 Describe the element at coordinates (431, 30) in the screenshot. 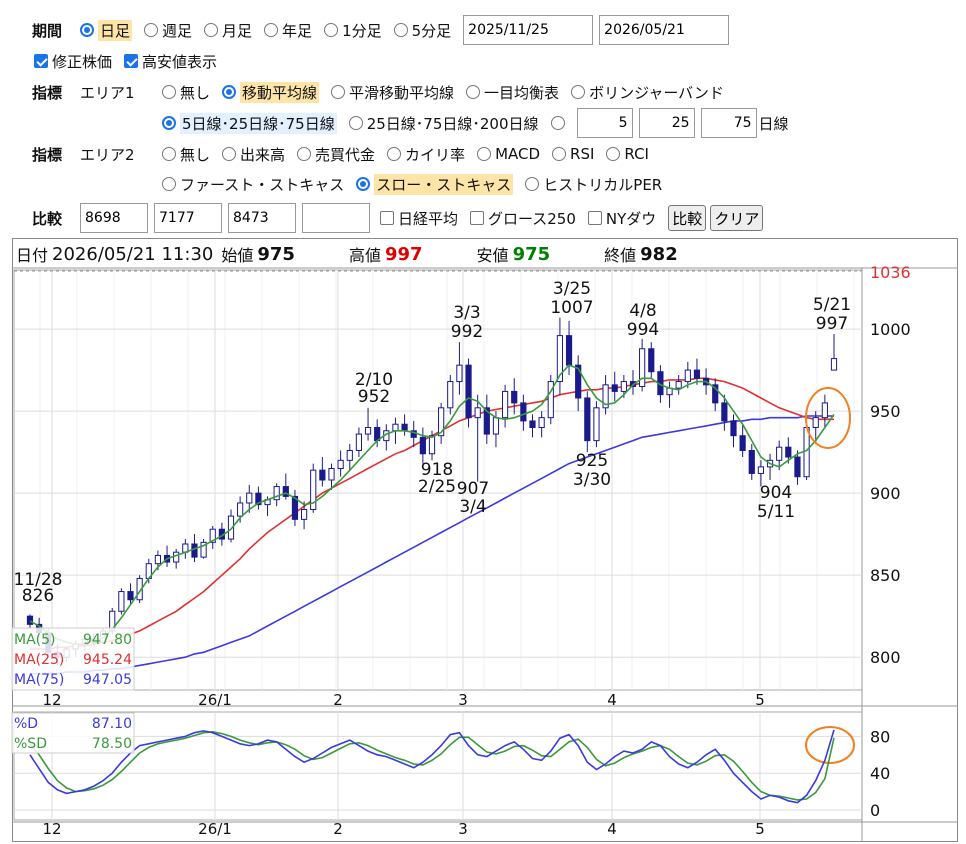

I see `period-option-5-label: 5分足` at that location.